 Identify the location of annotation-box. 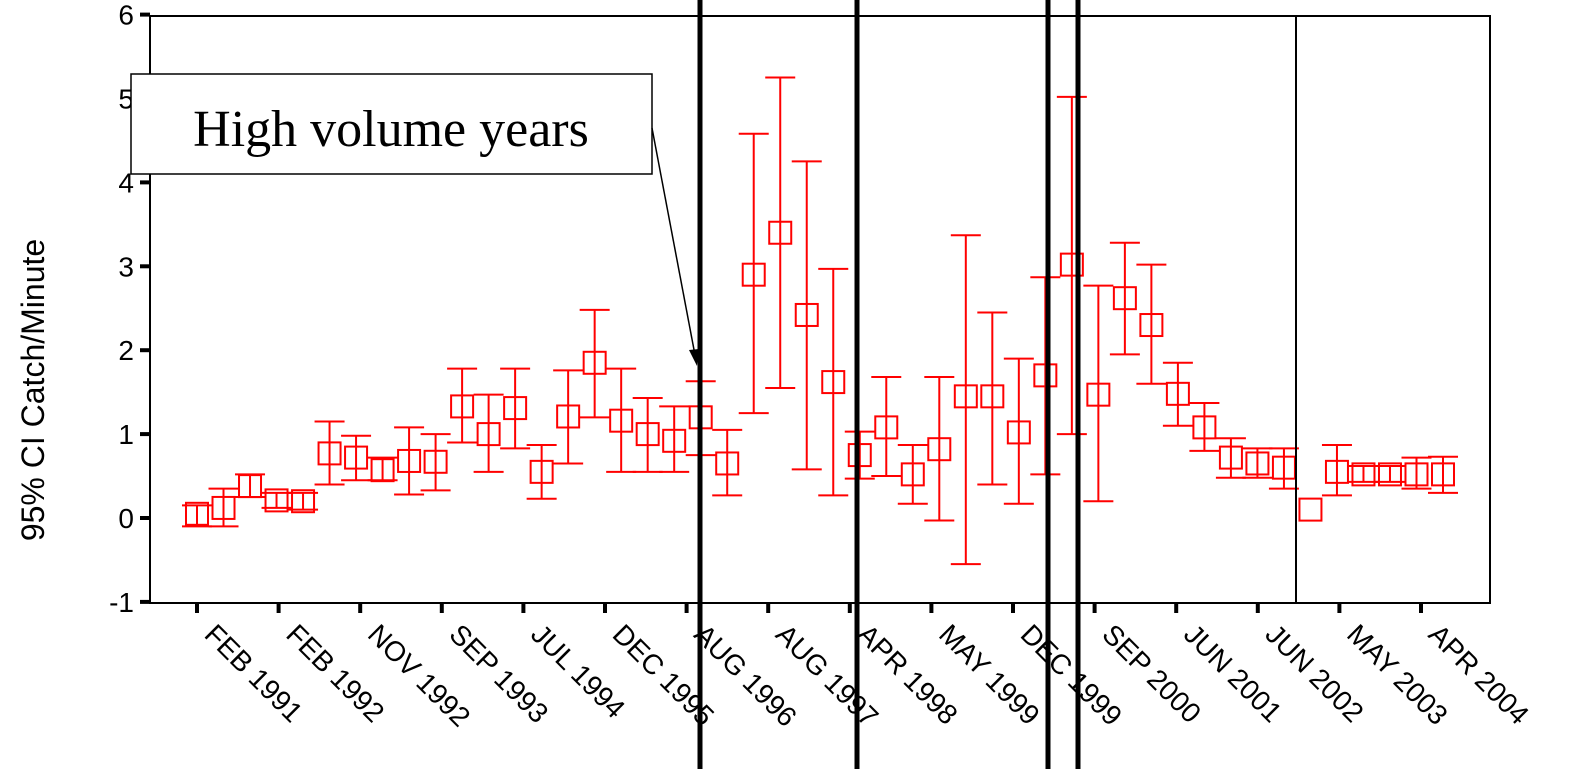
(391, 124).